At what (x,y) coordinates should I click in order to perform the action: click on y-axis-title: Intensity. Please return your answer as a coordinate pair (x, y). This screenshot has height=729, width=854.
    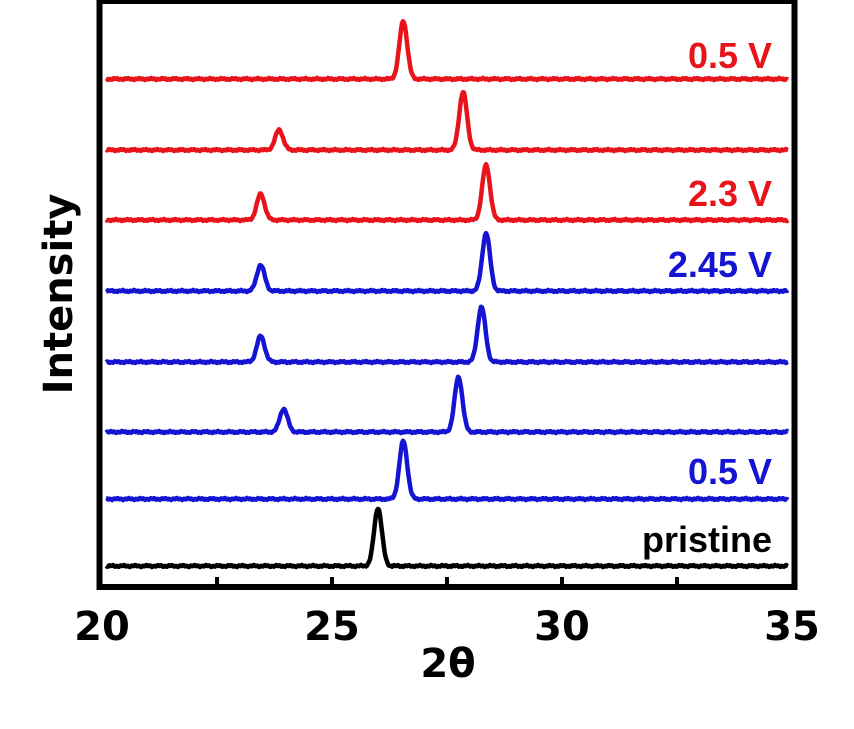
    Looking at the image, I should click on (59, 294).